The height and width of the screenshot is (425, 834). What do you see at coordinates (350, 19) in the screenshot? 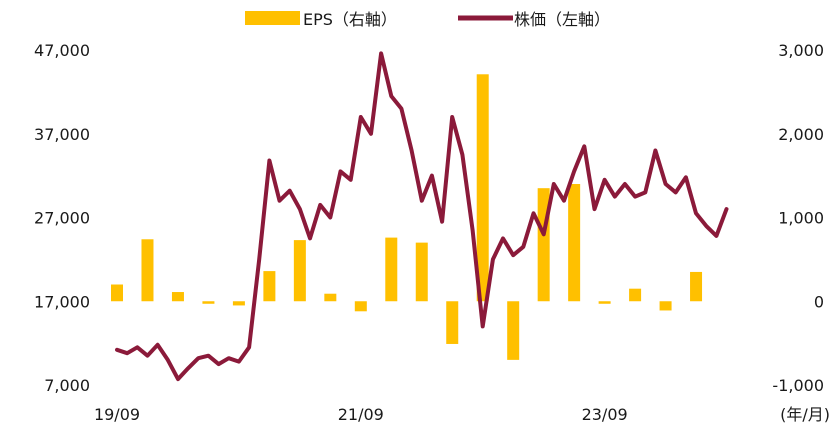
I see `legend-eps-label: EPS（右軸）` at bounding box center [350, 19].